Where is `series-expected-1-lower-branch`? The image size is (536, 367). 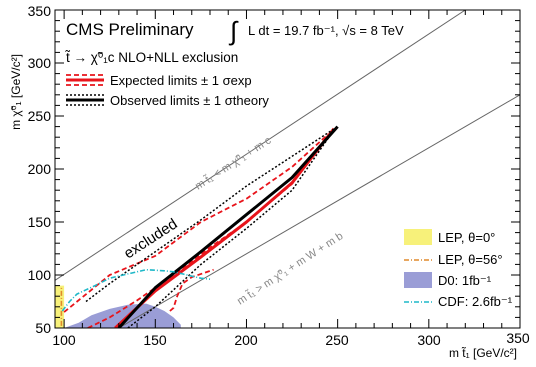
series-expected-1-lower-branch is located at coordinates (191, 290).